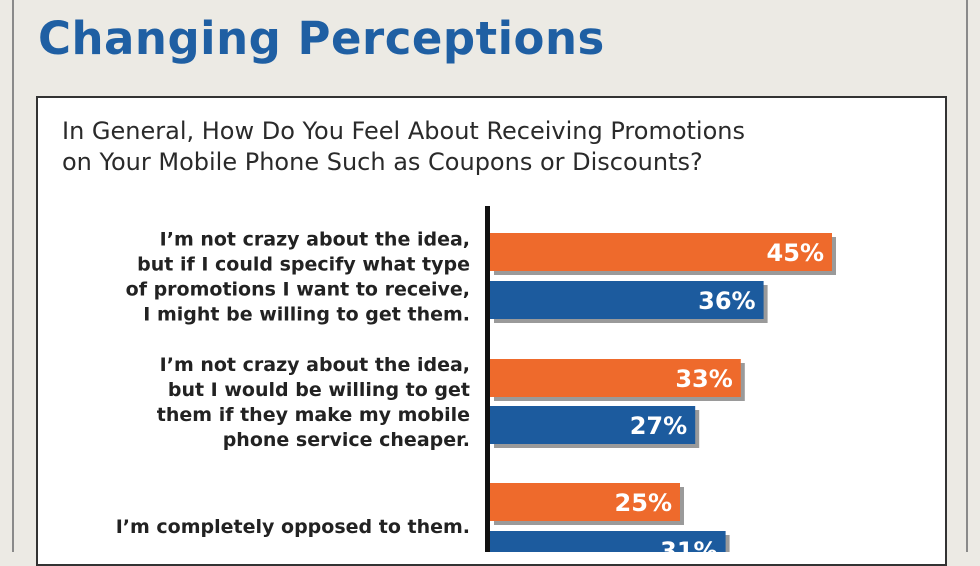 Image resolution: width=980 pixels, height=566 pixels. Describe the element at coordinates (303, 265) in the screenshot. I see `category-label: but if I could specify what type` at that location.